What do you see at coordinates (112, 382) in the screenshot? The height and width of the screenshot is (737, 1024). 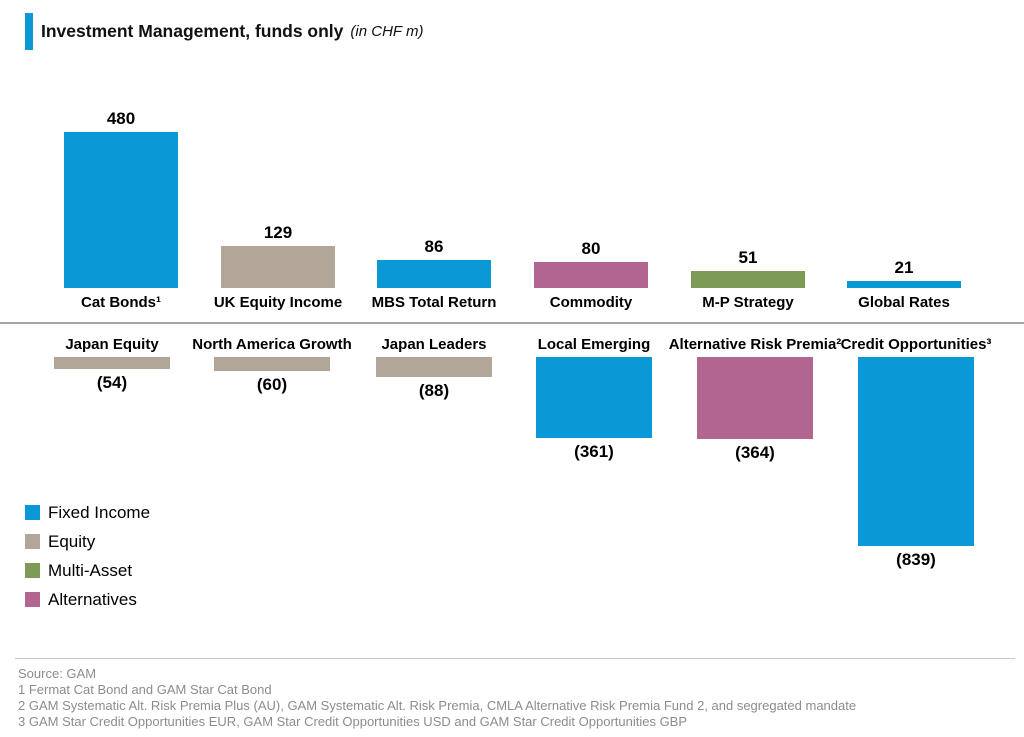 I see `bar-value-label: (54)` at bounding box center [112, 382].